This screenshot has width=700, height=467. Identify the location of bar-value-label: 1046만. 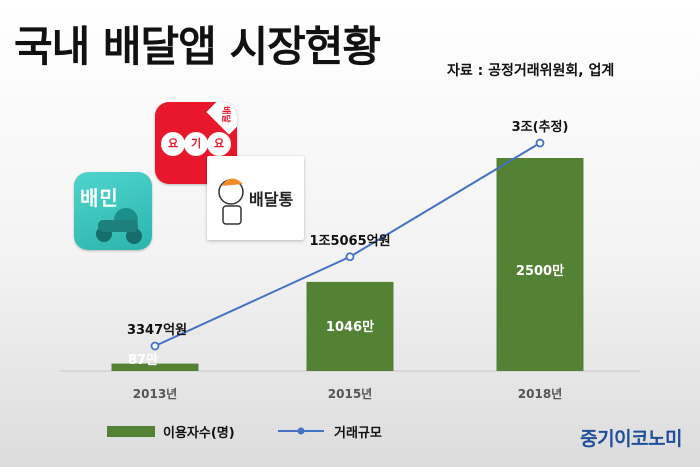
(350, 327).